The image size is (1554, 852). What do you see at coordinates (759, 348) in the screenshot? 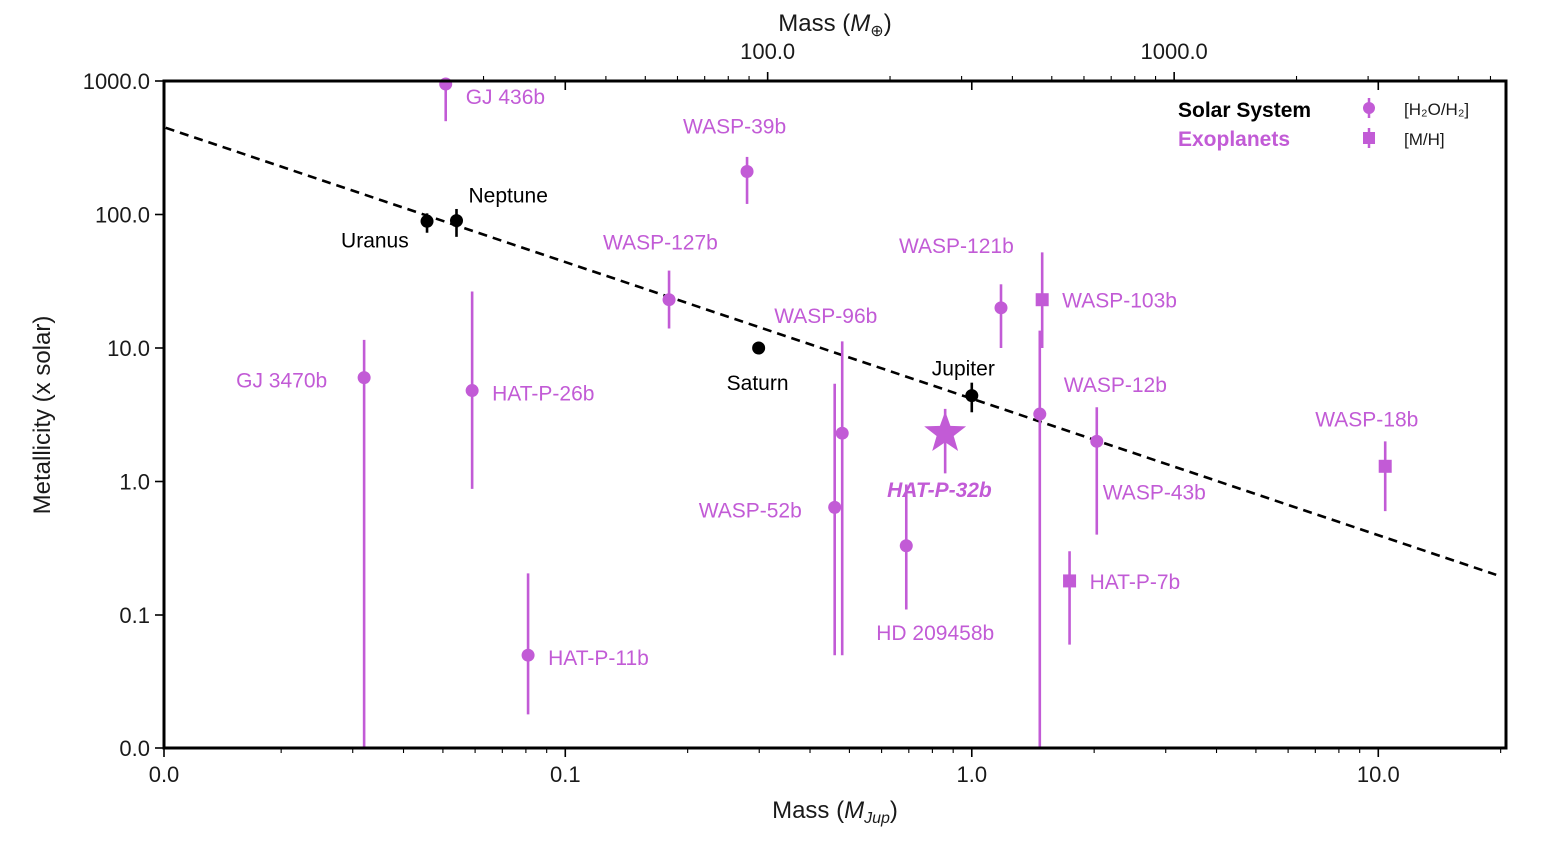
I see `point-saturn` at bounding box center [759, 348].